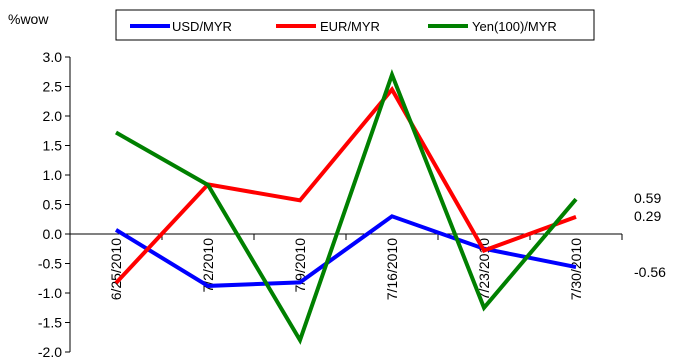  I want to click on y-tick-label: 1.5, so click(53, 146).